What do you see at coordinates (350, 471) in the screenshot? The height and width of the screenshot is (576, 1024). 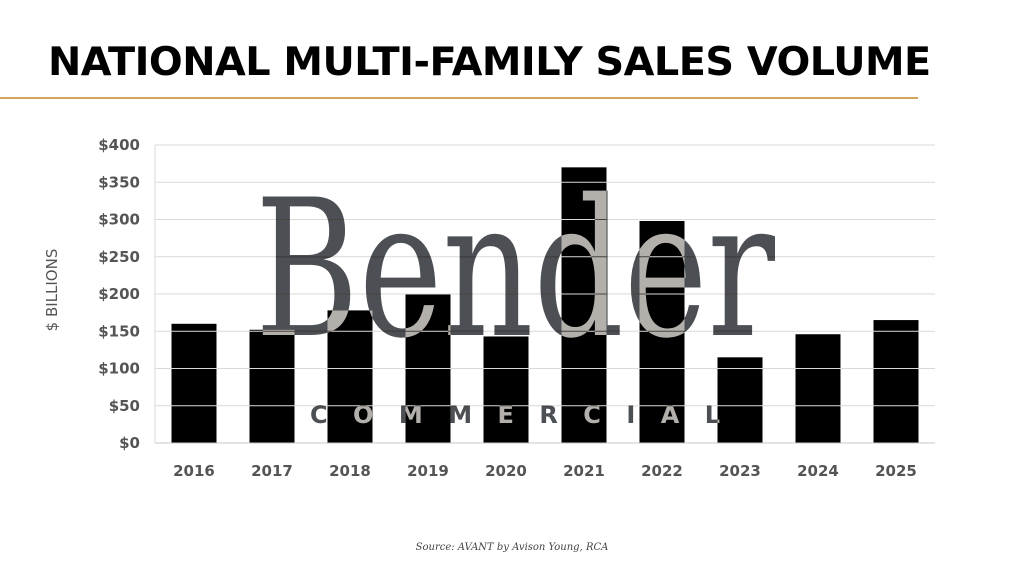 I see `x-tick-label: 2018` at bounding box center [350, 471].